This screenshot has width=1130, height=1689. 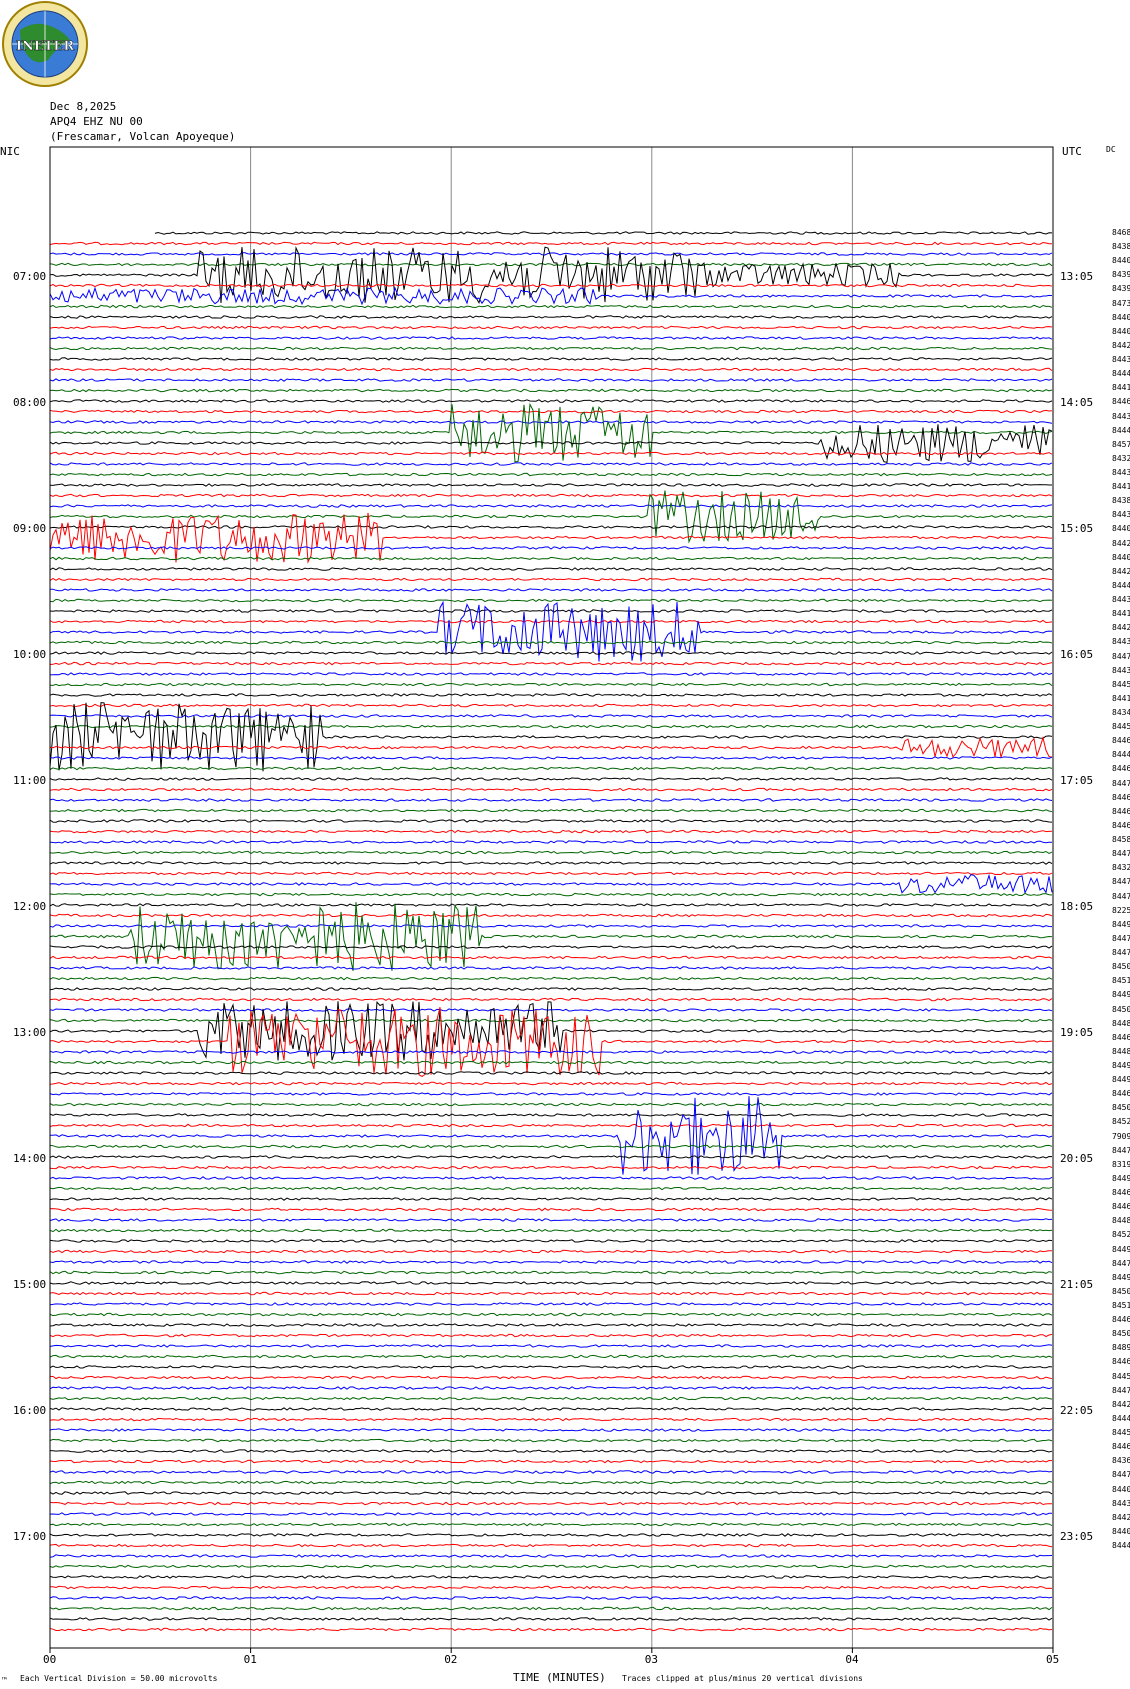 I want to click on location-label: (Frescamar, Volcan Apoyeque), so click(x=143, y=136).